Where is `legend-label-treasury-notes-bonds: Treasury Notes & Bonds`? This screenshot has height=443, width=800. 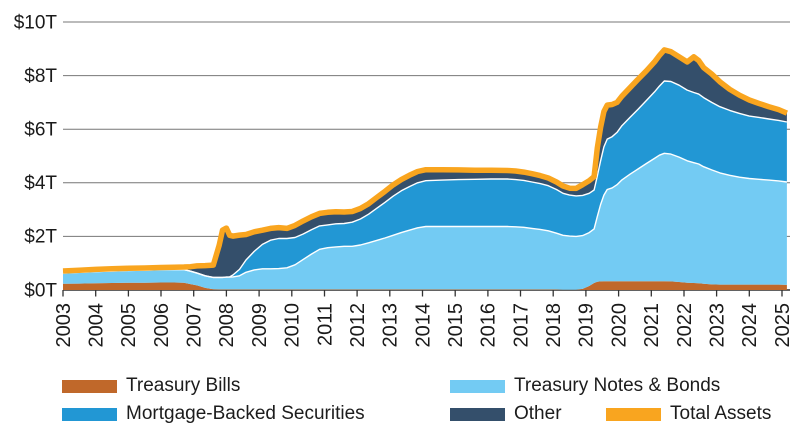
legend-label-treasury-notes-bonds: Treasury Notes & Bonds is located at coordinates (617, 385).